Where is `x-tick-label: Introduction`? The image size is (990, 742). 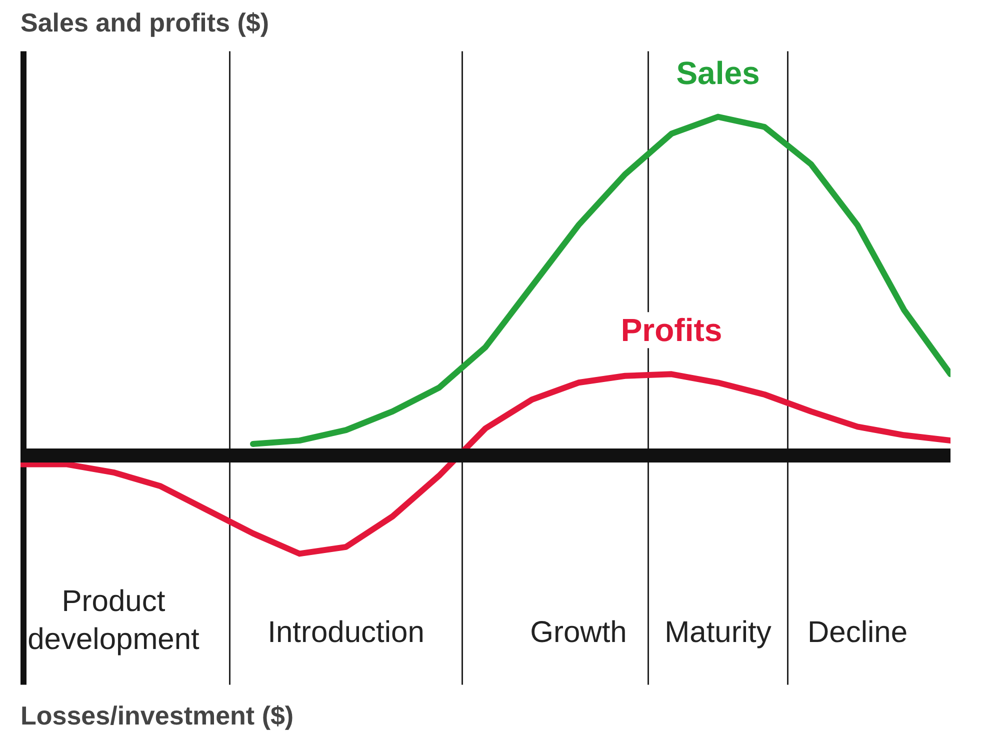 x-tick-label: Introduction is located at coordinates (346, 632).